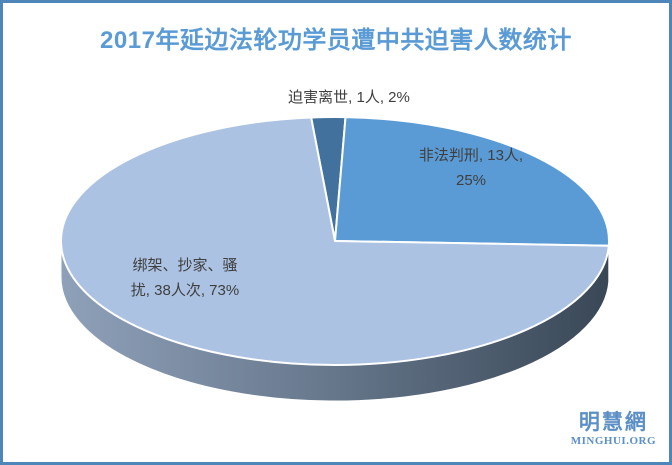 Image resolution: width=672 pixels, height=465 pixels. I want to click on pie-label-sentenced-line1: 非法判刑, 13人,, so click(471, 155).